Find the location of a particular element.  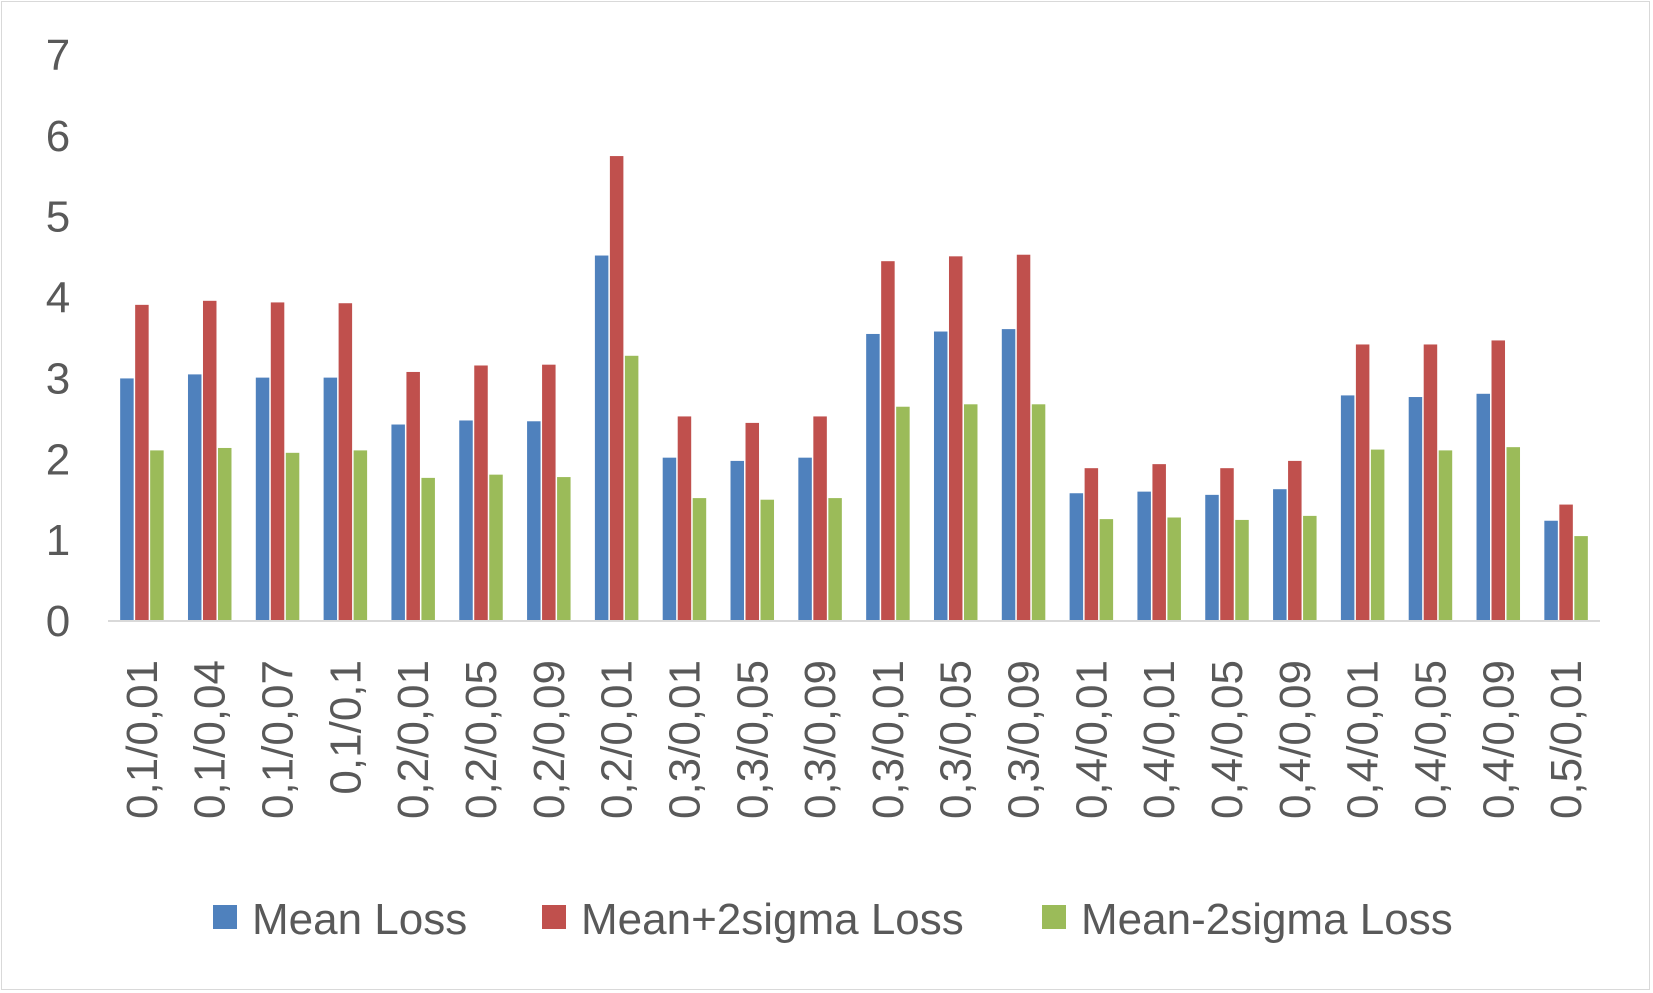

y-tick-label: 0 is located at coordinates (58, 621).